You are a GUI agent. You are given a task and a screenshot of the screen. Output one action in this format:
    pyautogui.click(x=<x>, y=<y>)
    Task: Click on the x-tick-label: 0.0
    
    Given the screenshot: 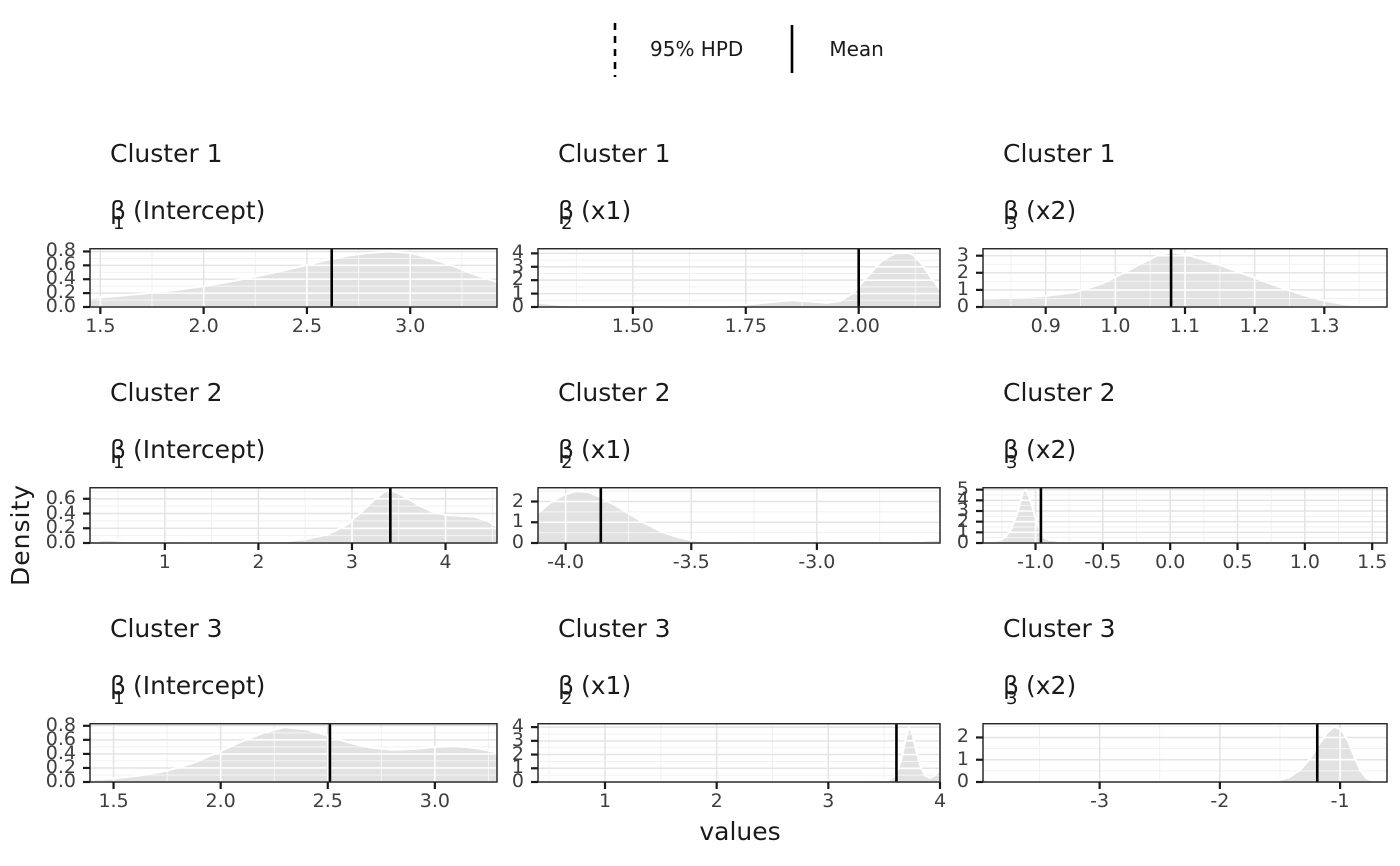 What is the action you would take?
    pyautogui.click(x=1170, y=562)
    